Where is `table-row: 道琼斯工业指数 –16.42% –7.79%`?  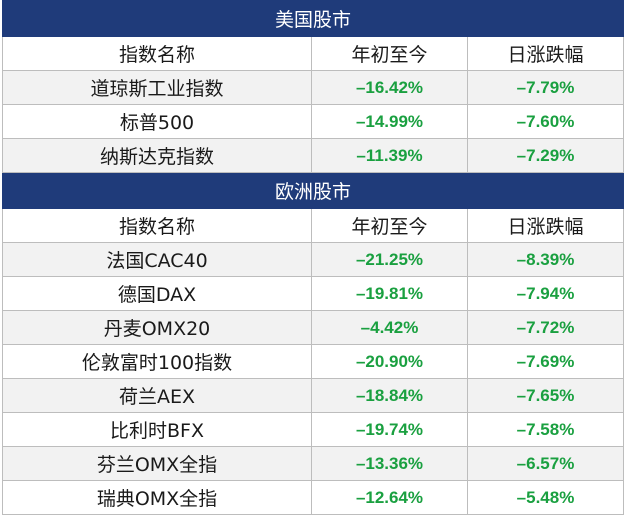 table-row: 道琼斯工业指数 –16.42% –7.79% is located at coordinates (313, 87).